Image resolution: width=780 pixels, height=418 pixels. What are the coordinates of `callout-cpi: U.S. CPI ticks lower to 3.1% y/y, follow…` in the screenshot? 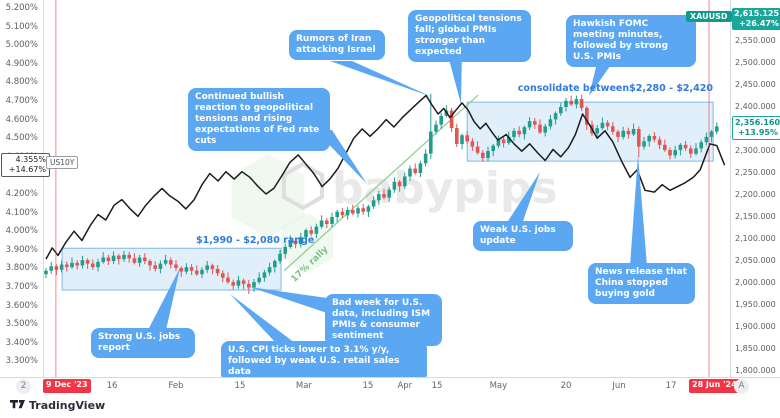 It's located at (324, 361).